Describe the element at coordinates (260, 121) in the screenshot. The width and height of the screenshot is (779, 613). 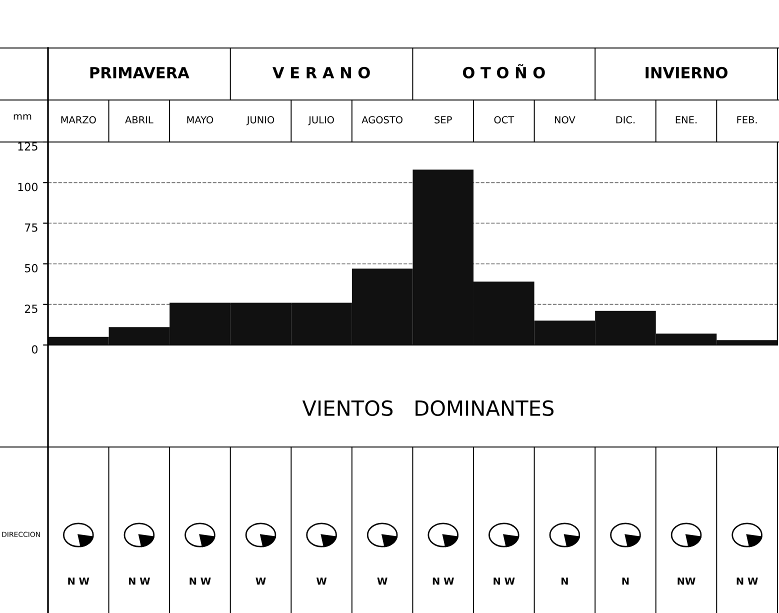
I see `x-tick-label: JUNIO` at that location.